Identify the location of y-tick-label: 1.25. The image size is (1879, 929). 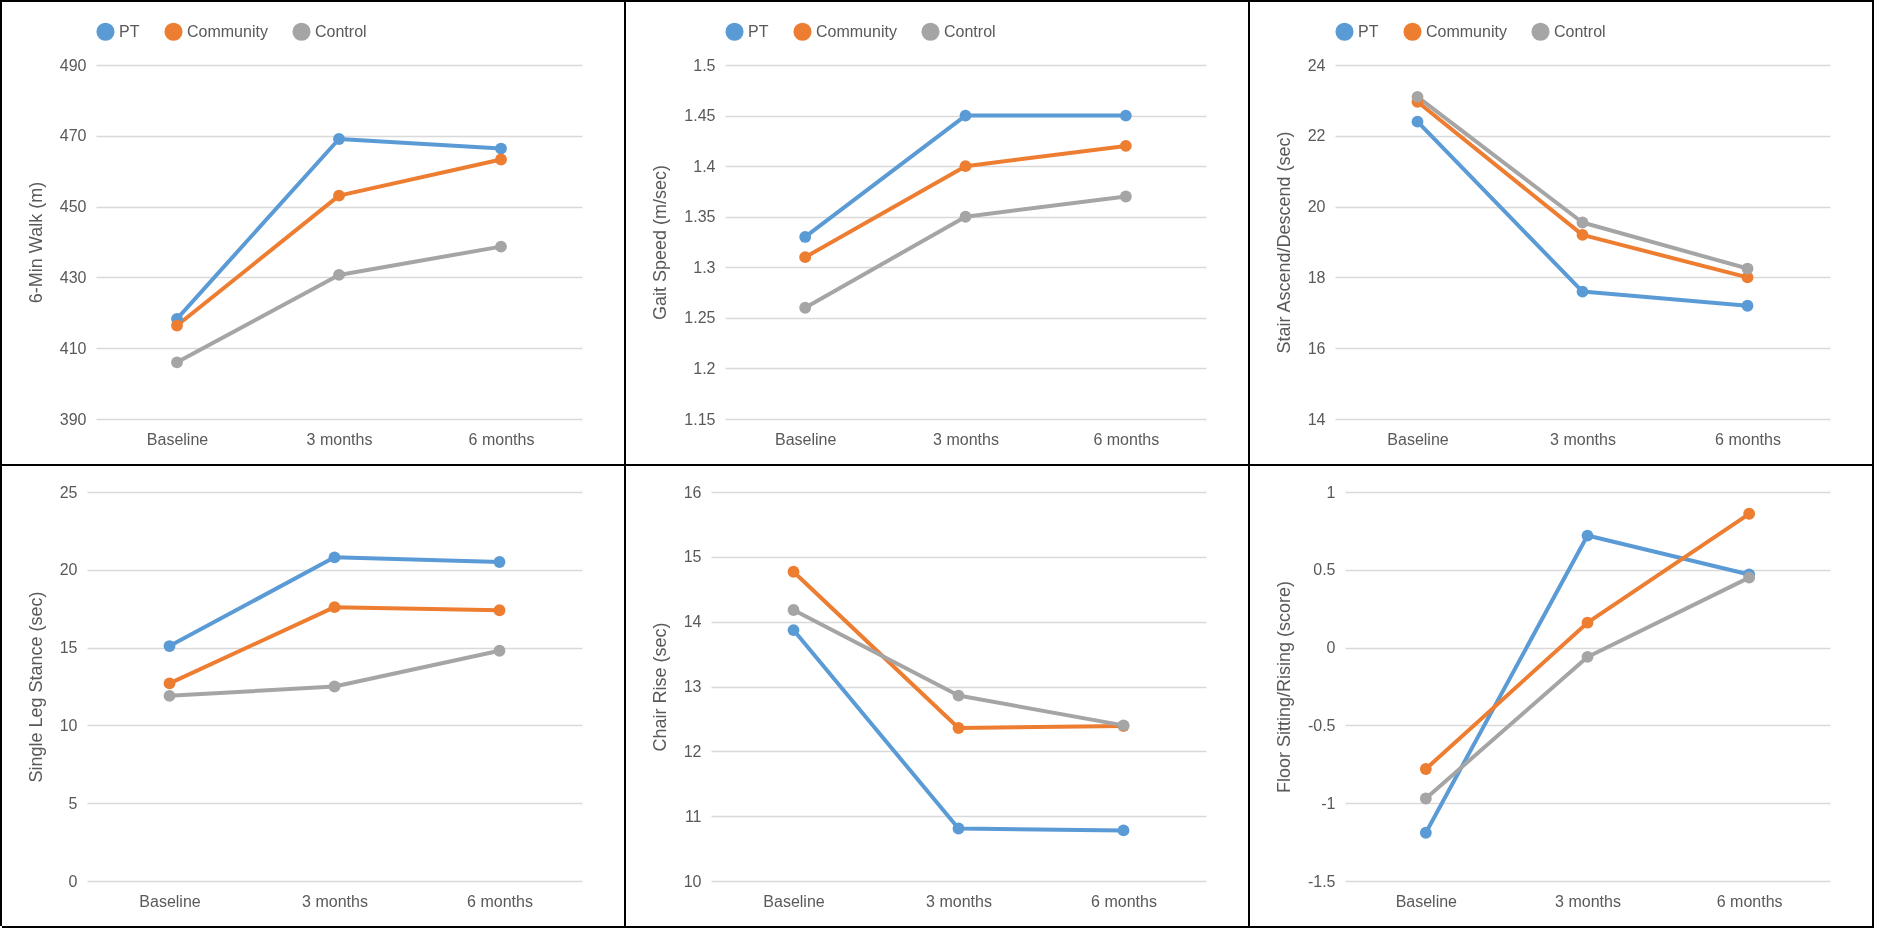
(700, 318).